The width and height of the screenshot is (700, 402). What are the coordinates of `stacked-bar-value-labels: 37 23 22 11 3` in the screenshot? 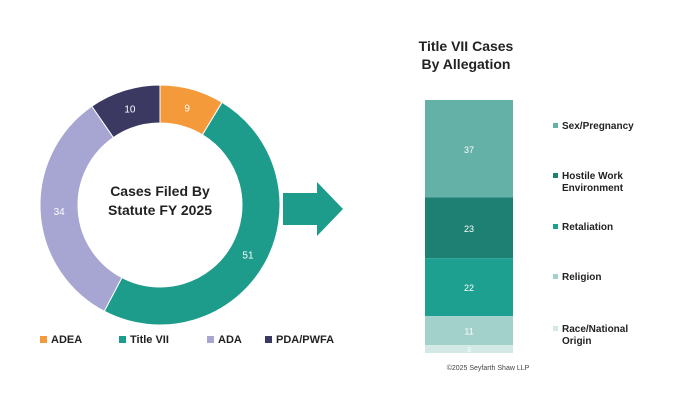 It's located at (469, 249).